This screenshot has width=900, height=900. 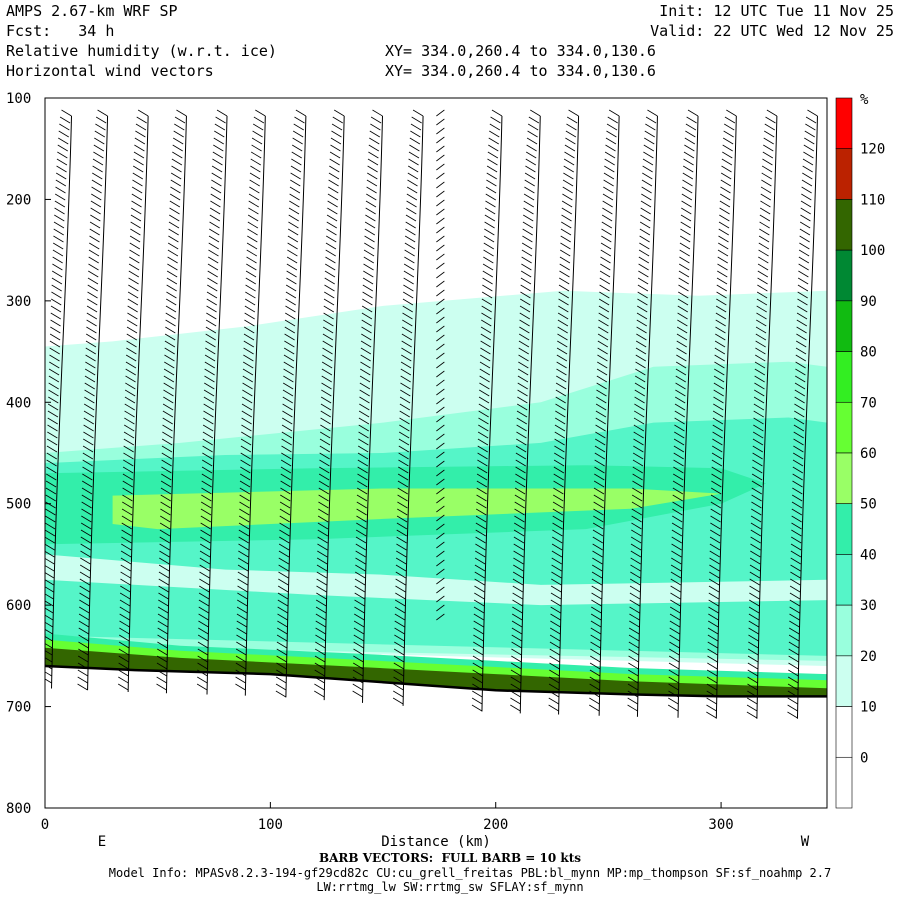 What do you see at coordinates (102, 842) in the screenshot?
I see `x-end-label-left: E` at bounding box center [102, 842].